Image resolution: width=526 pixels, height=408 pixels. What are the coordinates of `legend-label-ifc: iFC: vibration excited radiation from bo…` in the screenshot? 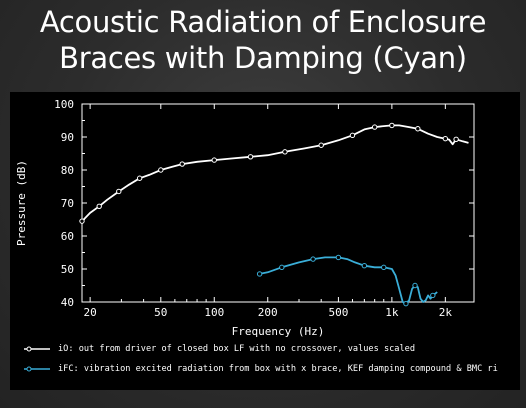 It's located at (278, 369).